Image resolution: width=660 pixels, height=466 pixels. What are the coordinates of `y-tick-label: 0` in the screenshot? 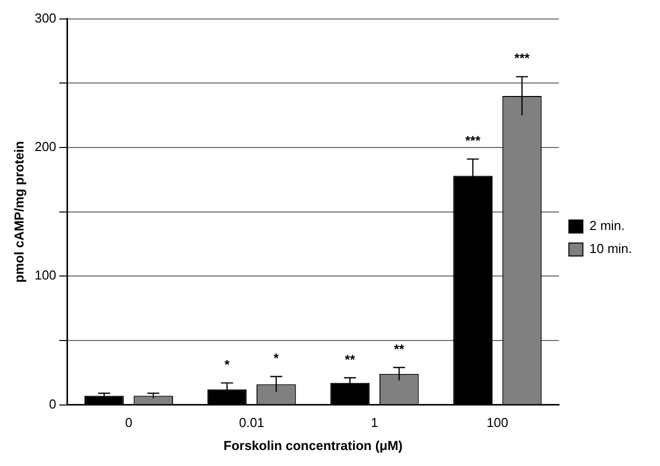 It's located at (52, 404).